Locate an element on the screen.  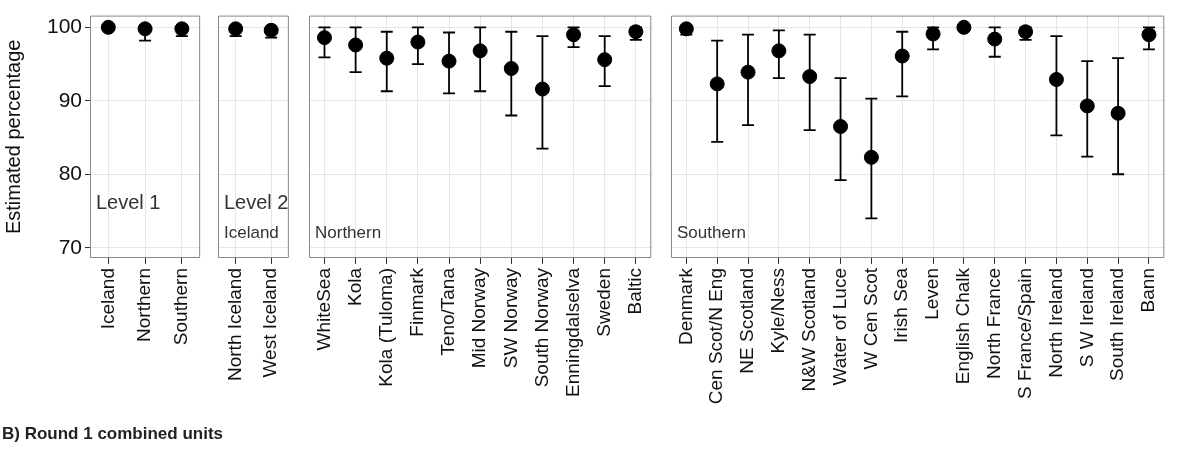
x-tick-label: North Ireland is located at coordinates (1055, 323).